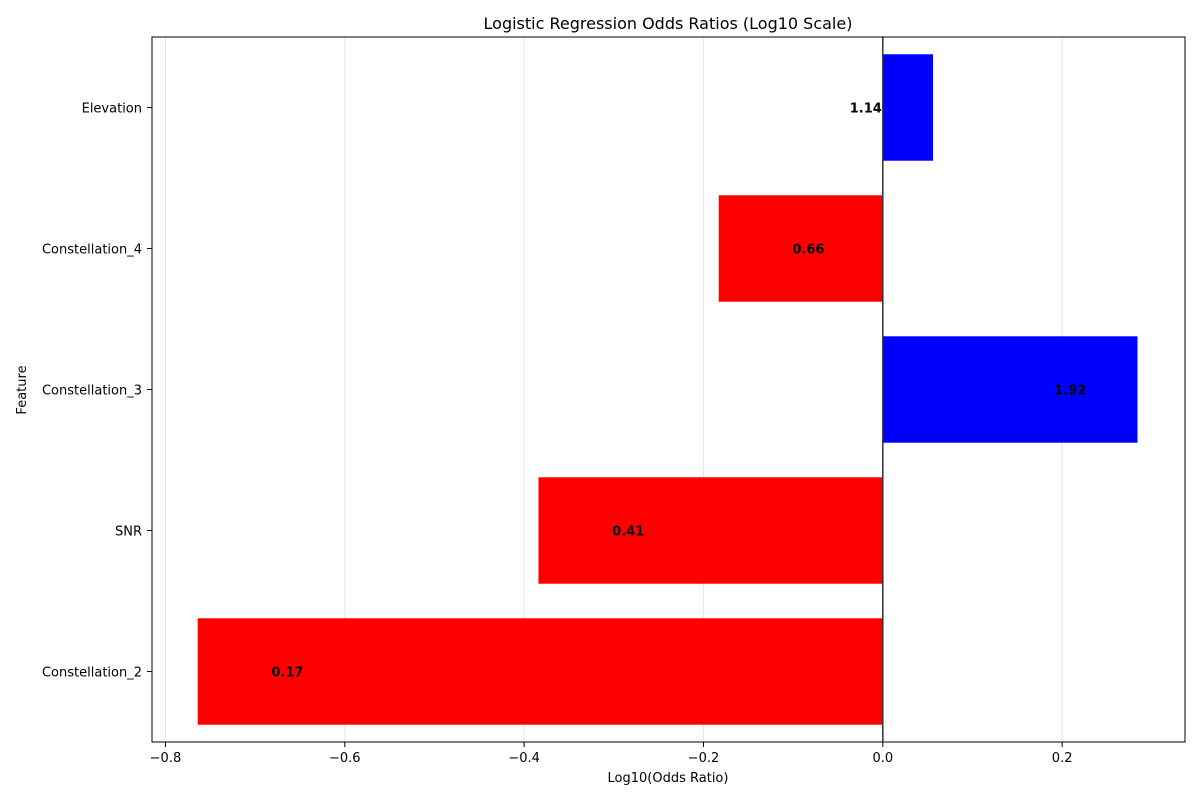  What do you see at coordinates (611, 754) in the screenshot?
I see `x-axis-ticks: −0.8 −0.6 −0.4 −0.2 0.0 0.2` at bounding box center [611, 754].